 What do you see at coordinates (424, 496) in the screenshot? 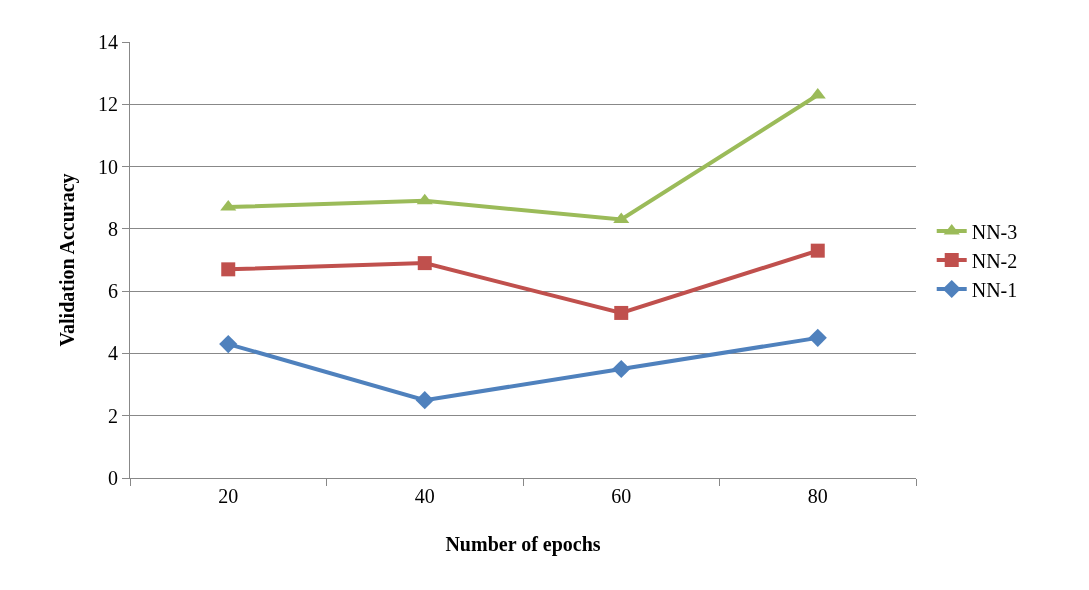
I see `x-tick-label: 40` at bounding box center [424, 496].